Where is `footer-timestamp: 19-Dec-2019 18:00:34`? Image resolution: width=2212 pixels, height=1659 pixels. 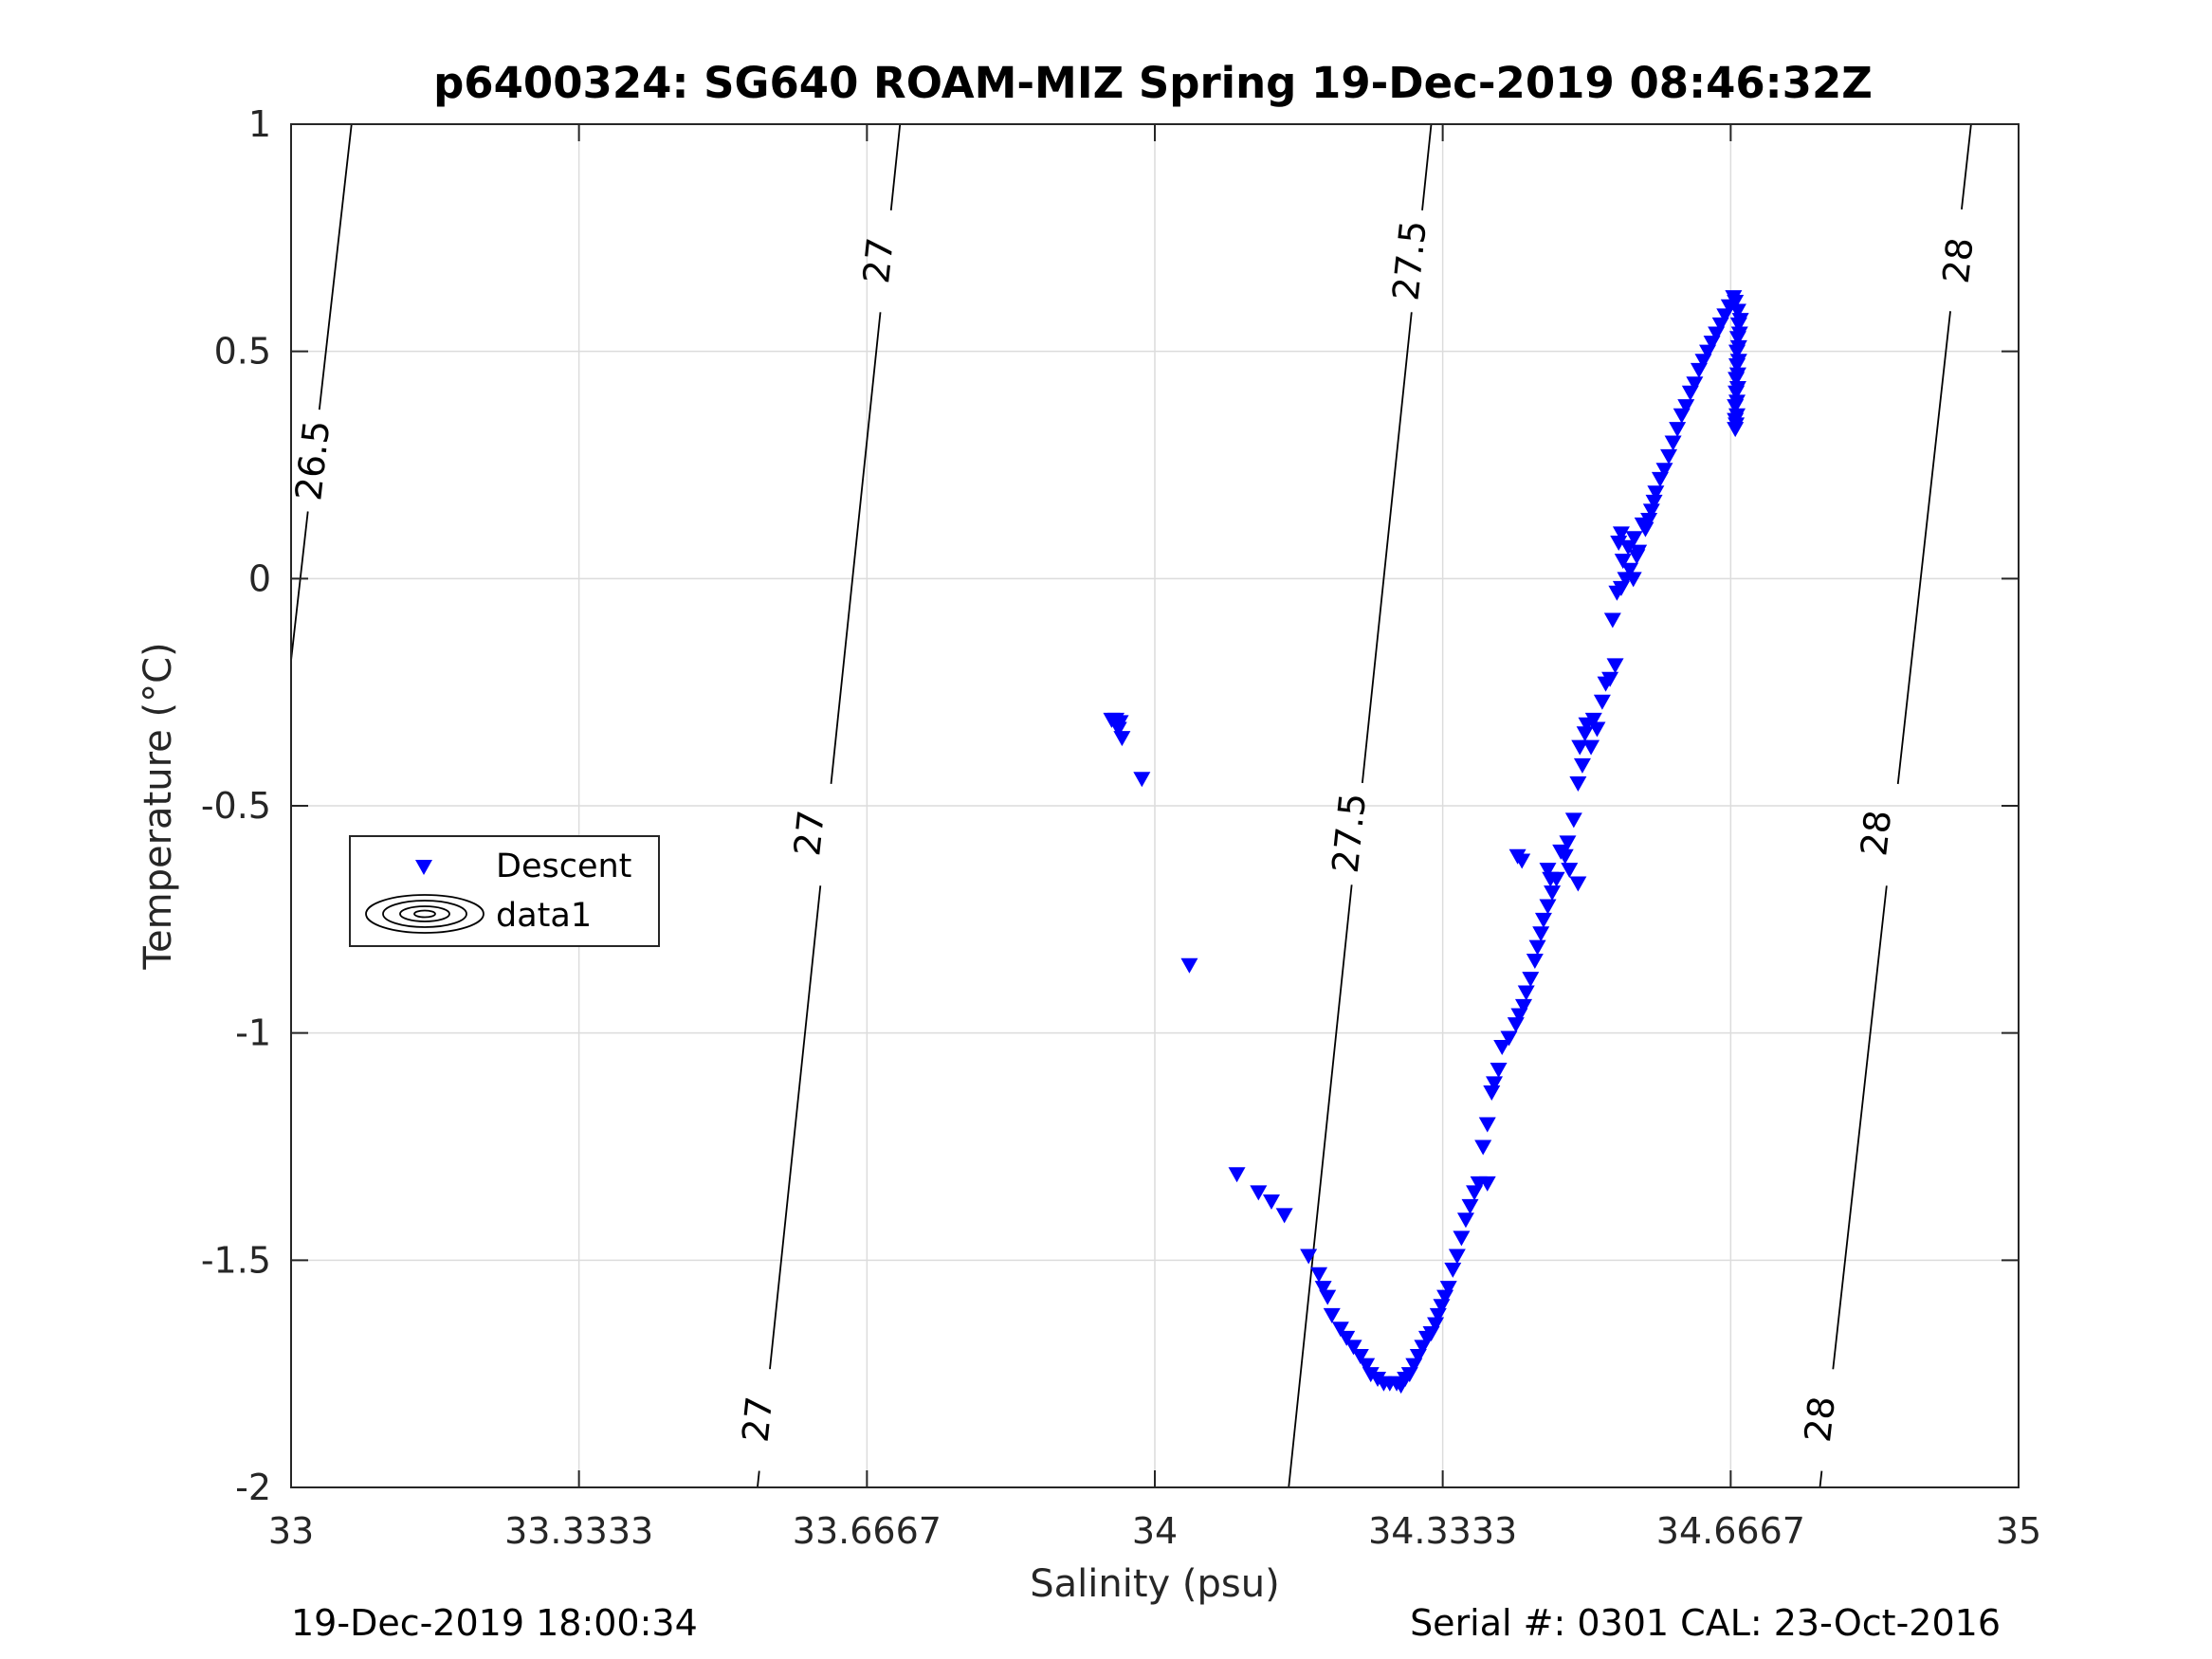
footer-timestamp: 19-Dec-2019 18:00:34 is located at coordinates (494, 1623).